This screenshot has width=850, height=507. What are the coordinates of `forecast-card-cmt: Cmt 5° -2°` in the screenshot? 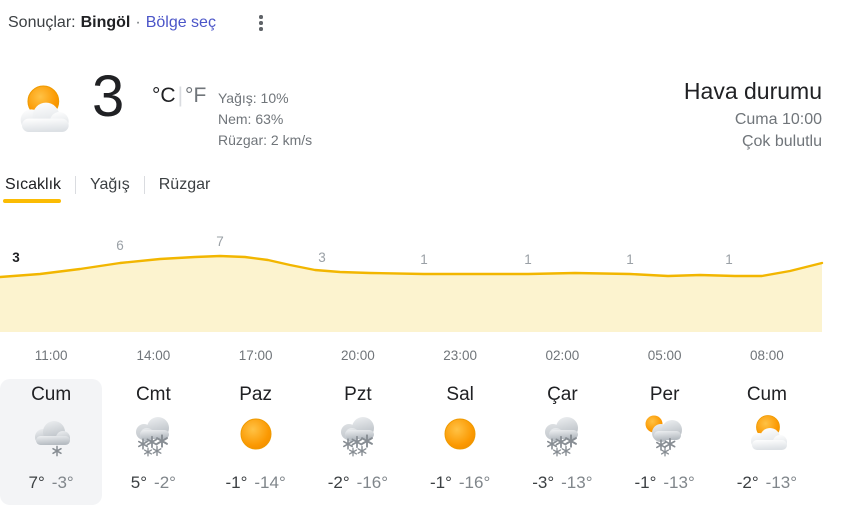 It's located at (153, 442).